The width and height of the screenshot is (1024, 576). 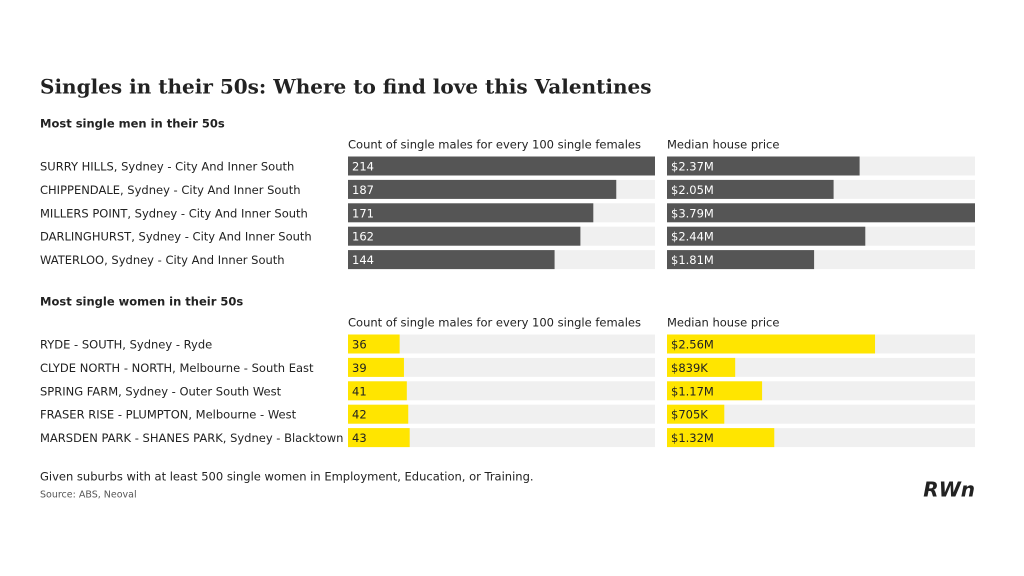 I want to click on category-label: RYDE - SOUTH, Sydney - Ryde, so click(x=126, y=345).